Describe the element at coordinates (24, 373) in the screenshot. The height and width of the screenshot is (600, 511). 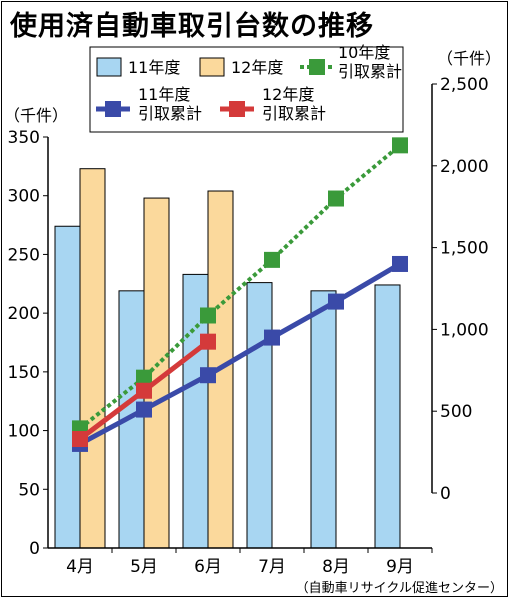
I see `left-tick-label: 150` at that location.